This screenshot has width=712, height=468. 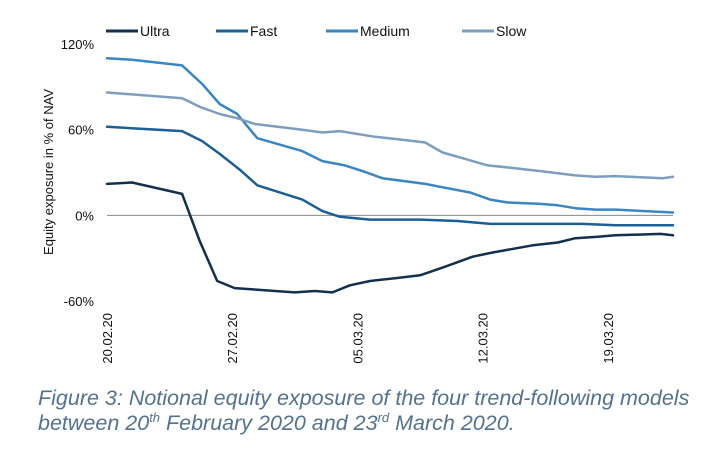 What do you see at coordinates (78, 173) in the screenshot?
I see `y-axis-ticks: -60% 0% 60% 120%` at bounding box center [78, 173].